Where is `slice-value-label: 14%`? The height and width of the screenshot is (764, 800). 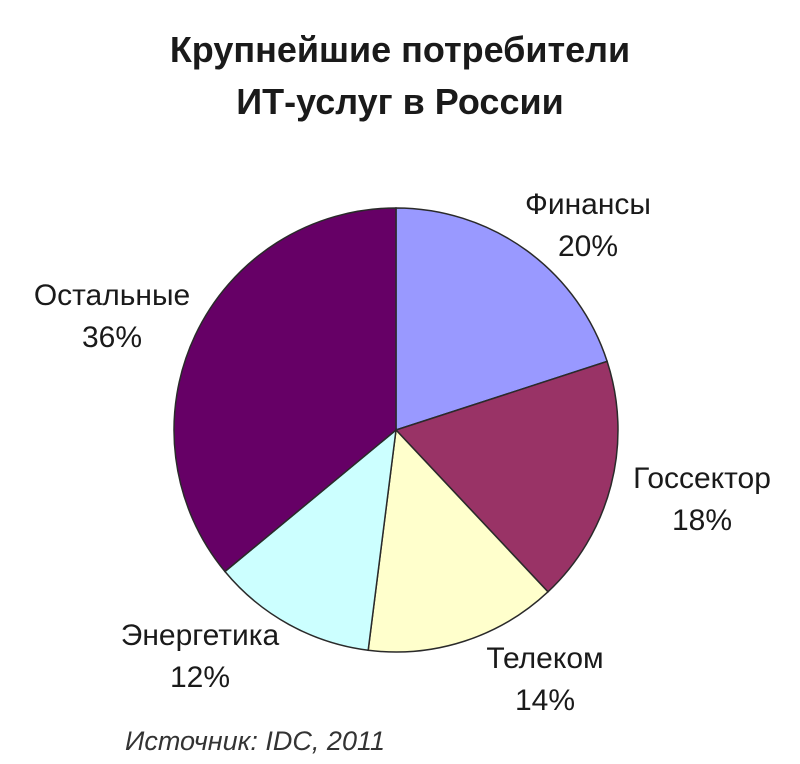
slice-value-label: 14% is located at coordinates (545, 700).